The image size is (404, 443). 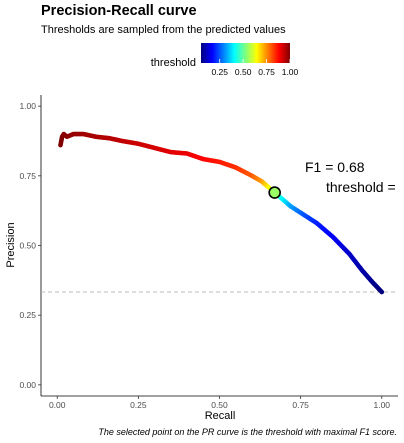 I want to click on legend-tick-label: 1.00, so click(x=290, y=72).